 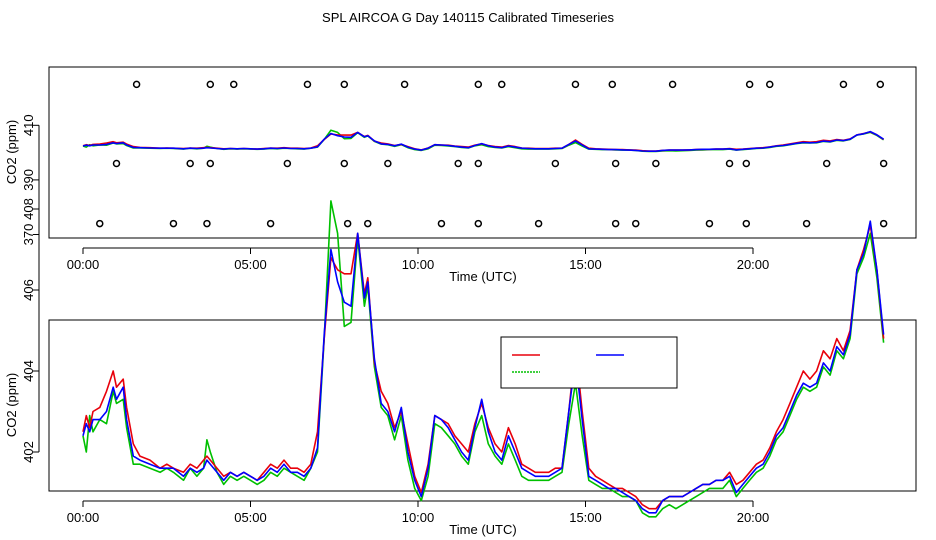 I want to click on y-tick-label: 410, so click(x=28, y=125).